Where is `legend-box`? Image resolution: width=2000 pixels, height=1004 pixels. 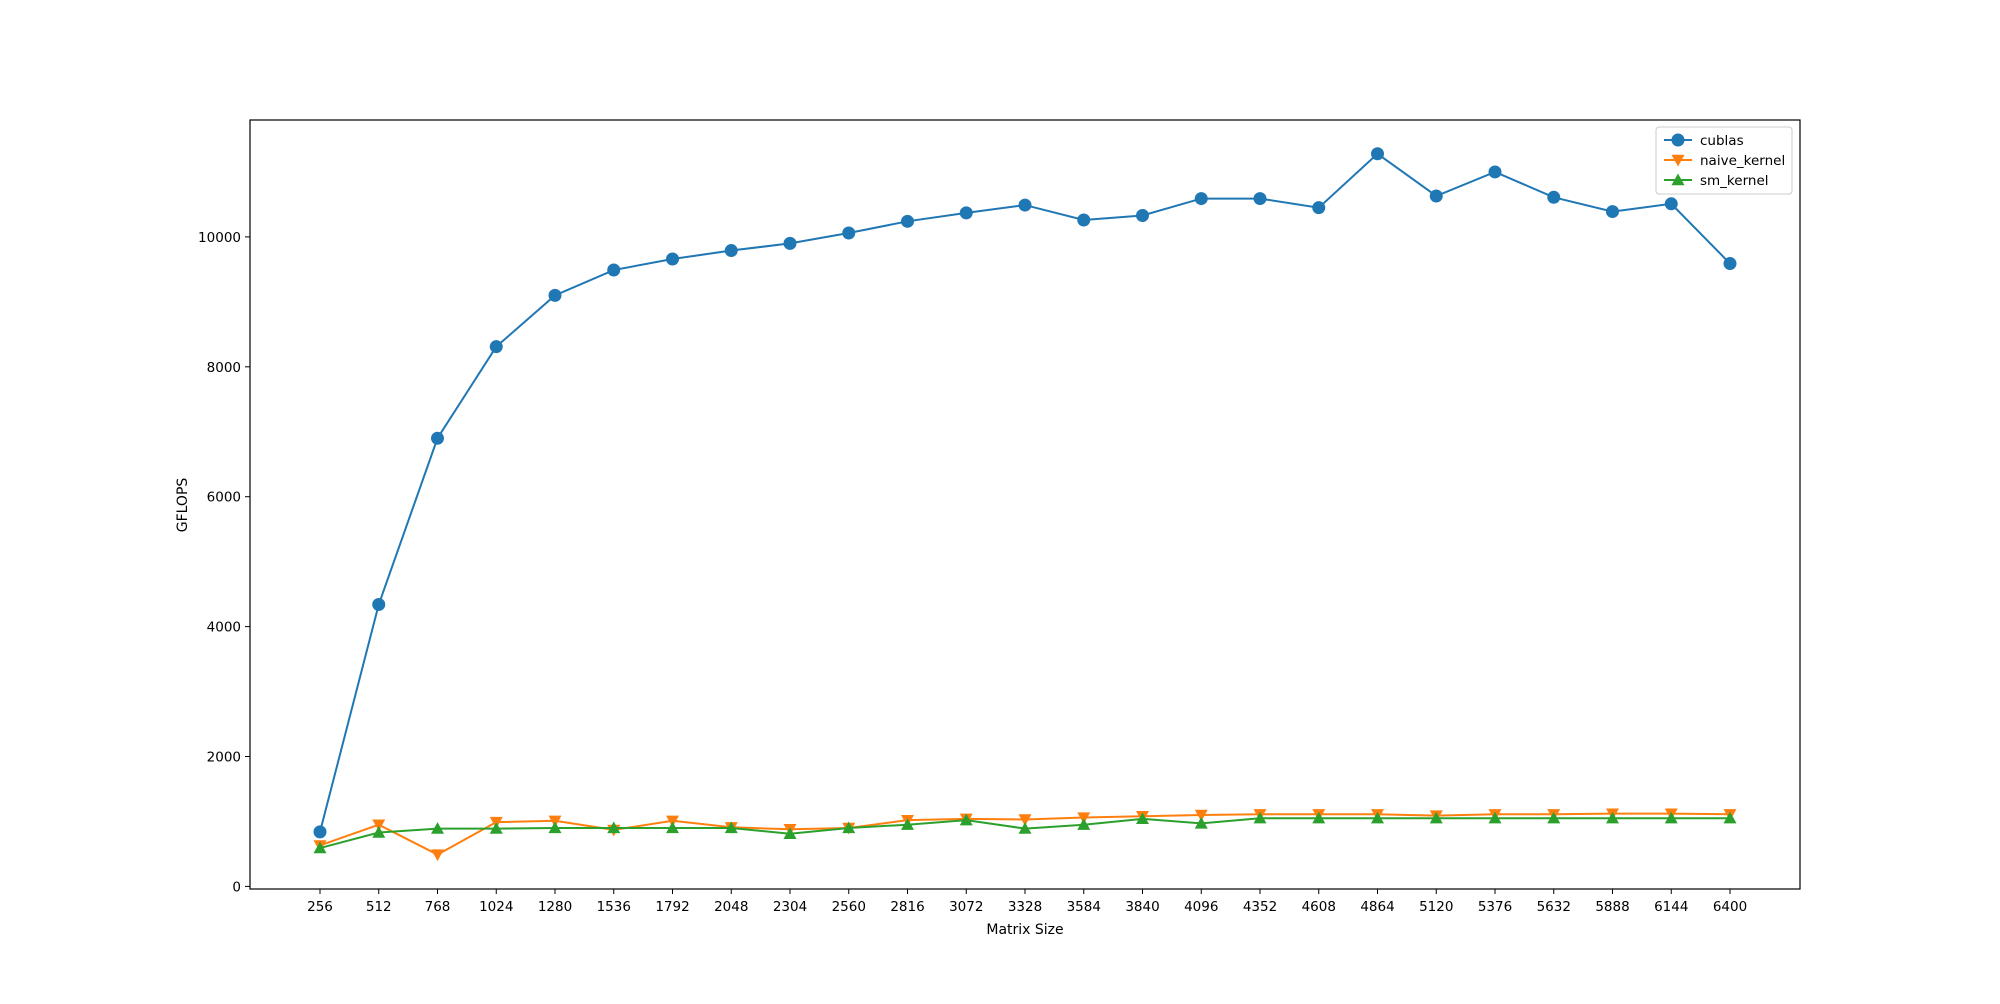 legend-box is located at coordinates (1724, 160).